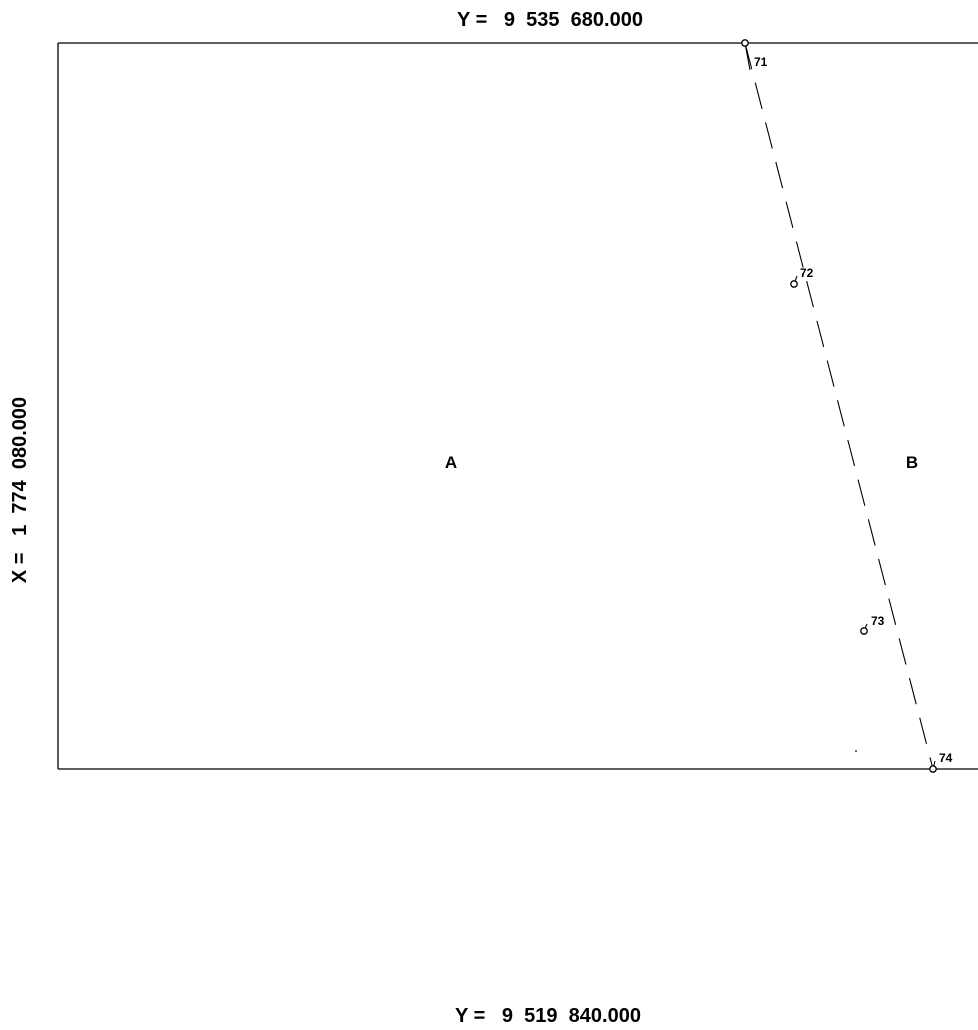 The image size is (978, 1030). Describe the element at coordinates (761, 62) in the screenshot. I see `vertex-71-label: 71` at that location.